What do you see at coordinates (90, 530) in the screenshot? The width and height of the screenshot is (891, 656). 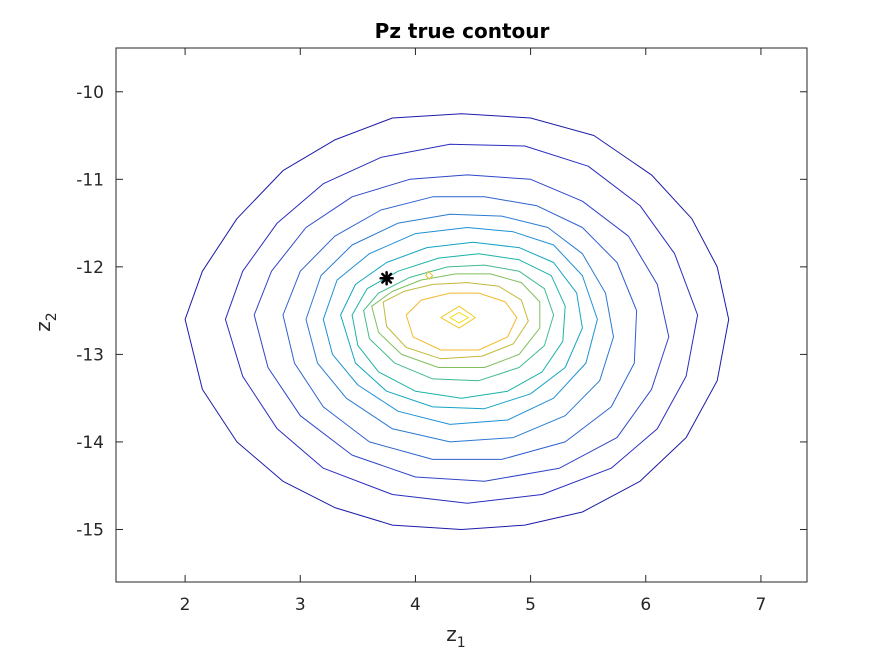 I see `y-tick-label: -15` at bounding box center [90, 530].